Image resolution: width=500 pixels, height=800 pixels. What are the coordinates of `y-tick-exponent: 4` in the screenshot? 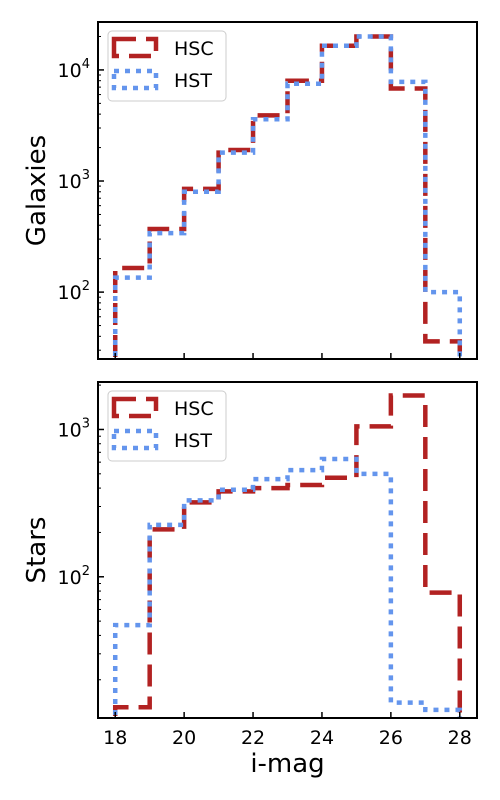 It's located at (86, 64).